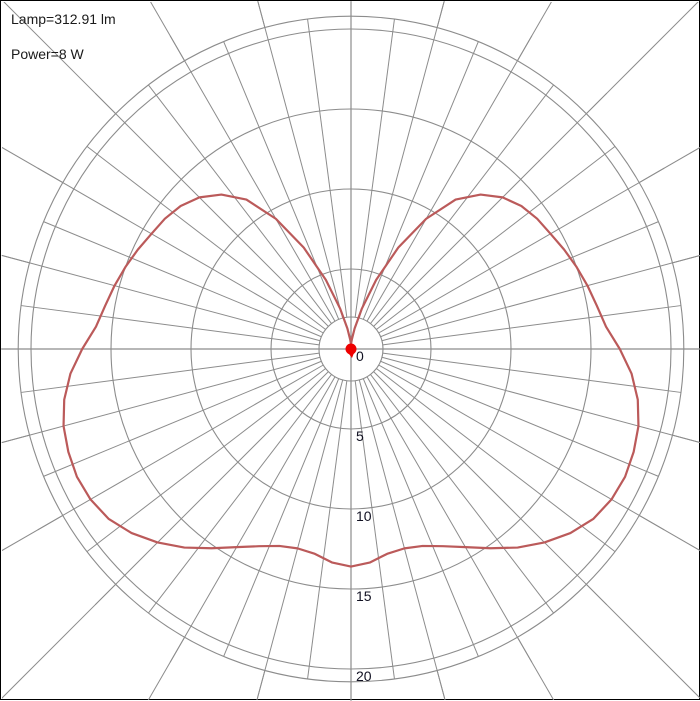 The width and height of the screenshot is (700, 701). Describe the element at coordinates (364, 676) in the screenshot. I see `radial-tick-label: 20` at that location.